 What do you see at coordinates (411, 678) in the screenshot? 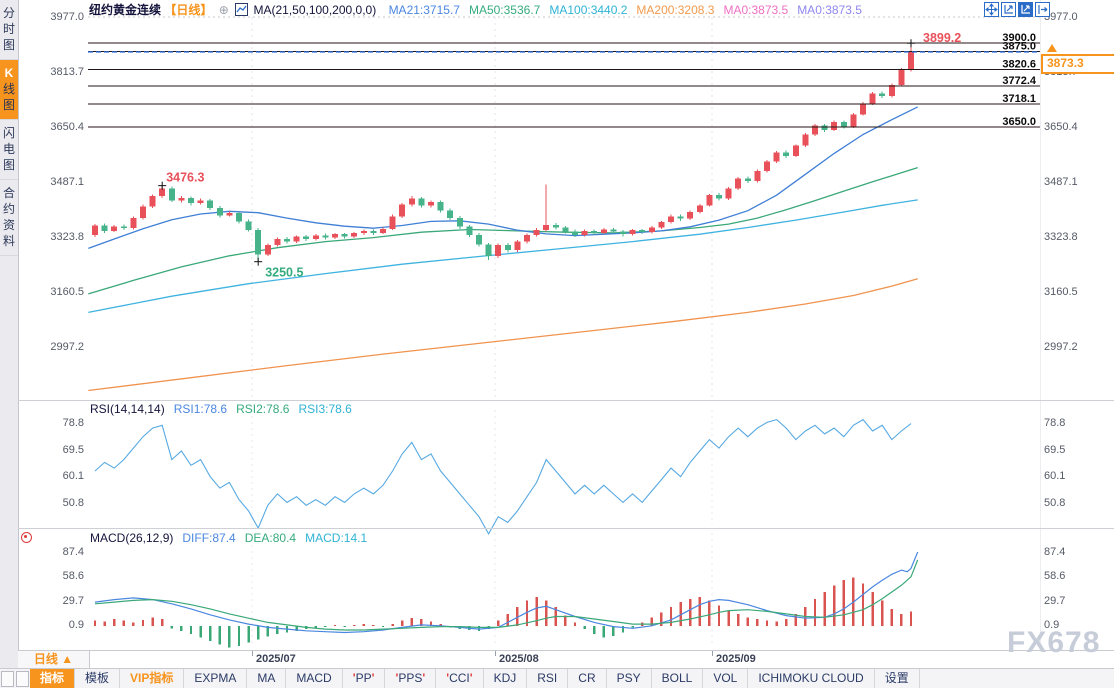
I see `toolbar-item-PPS: PPS` at bounding box center [411, 678].